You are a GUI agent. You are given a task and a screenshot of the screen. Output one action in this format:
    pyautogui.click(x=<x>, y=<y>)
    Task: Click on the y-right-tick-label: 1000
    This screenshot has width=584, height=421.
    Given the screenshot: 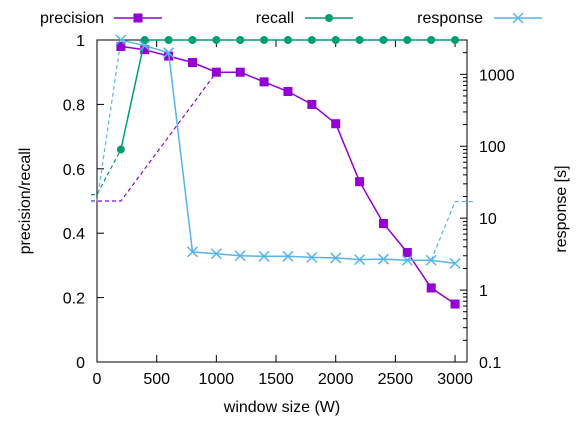 What is the action you would take?
    pyautogui.click(x=497, y=75)
    